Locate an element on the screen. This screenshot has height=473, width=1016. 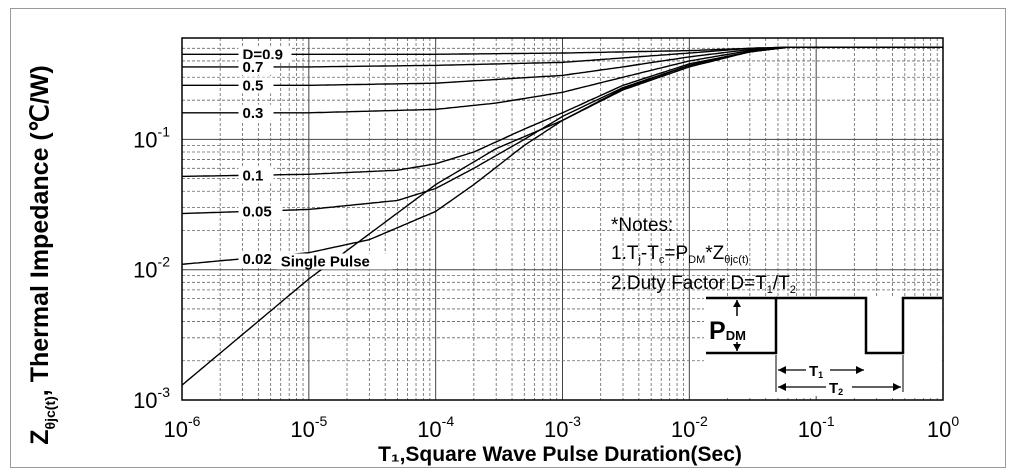
notes-line-2-b-sub: 2 is located at coordinates (793, 290).